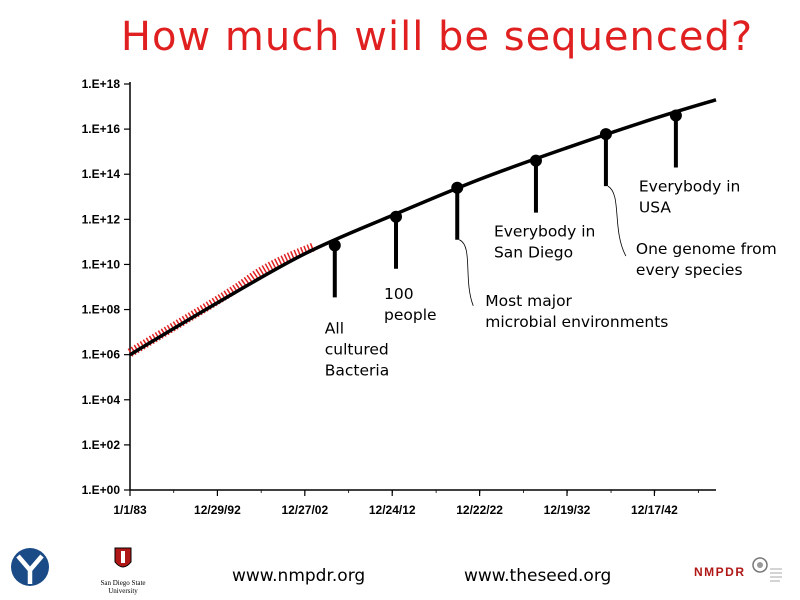  What do you see at coordinates (654, 510) in the screenshot?
I see `x-tick-label: 12/17/42` at bounding box center [654, 510].